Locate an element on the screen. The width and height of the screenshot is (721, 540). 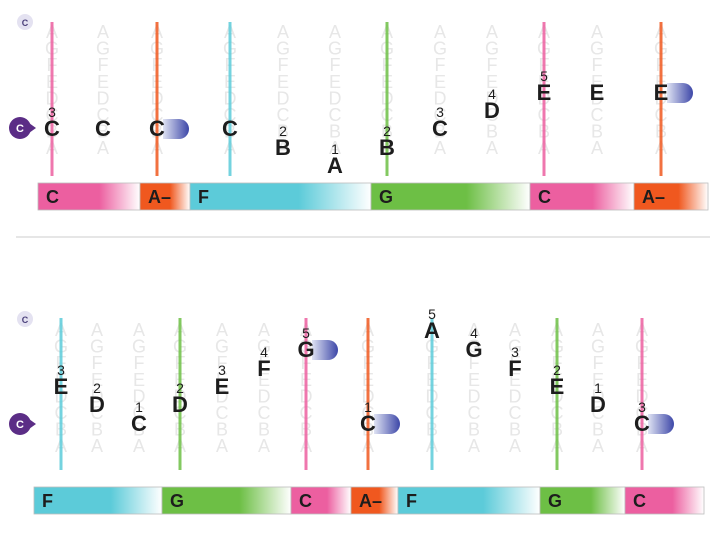
finger-number: 5 is located at coordinates (306, 333).